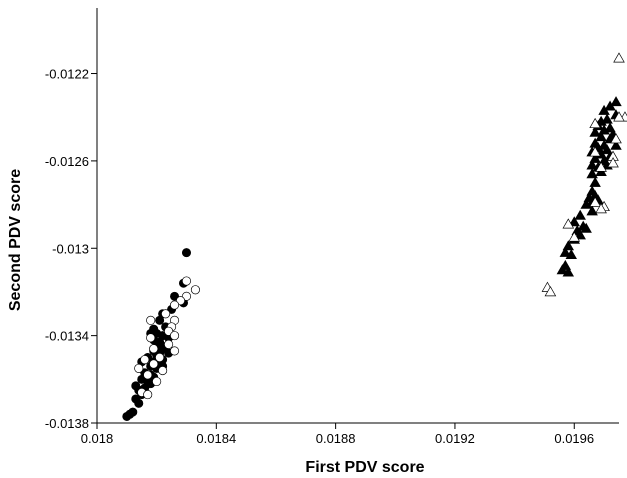 The image size is (627, 478). What do you see at coordinates (97, 438) in the screenshot?
I see `x-tick-label: 0.018` at bounding box center [97, 438].